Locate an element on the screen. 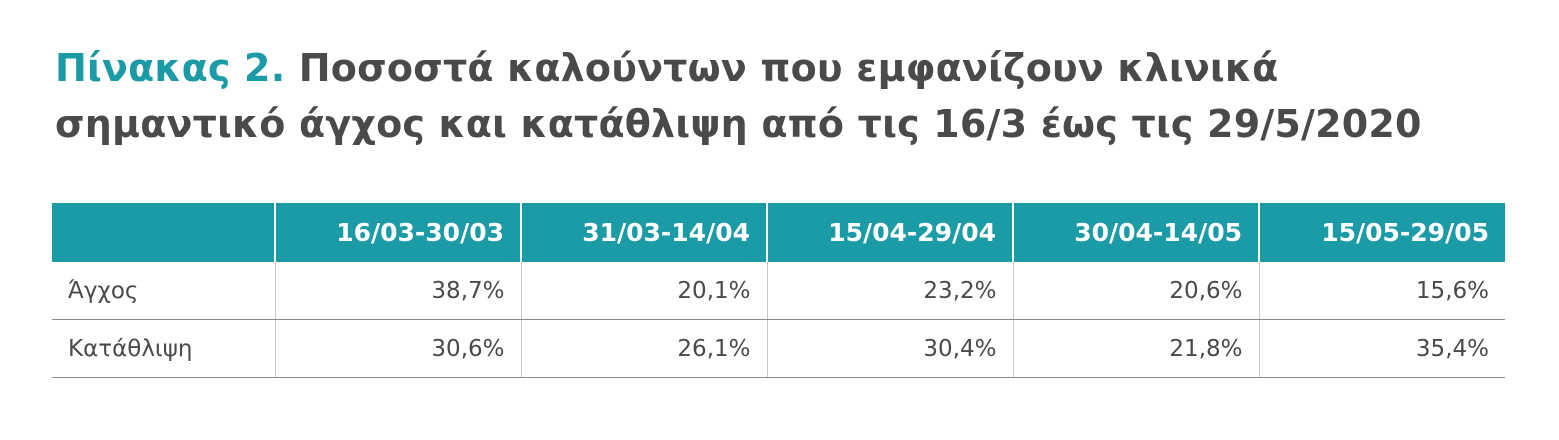 This screenshot has width=1559, height=440. header-corner is located at coordinates (163, 232).